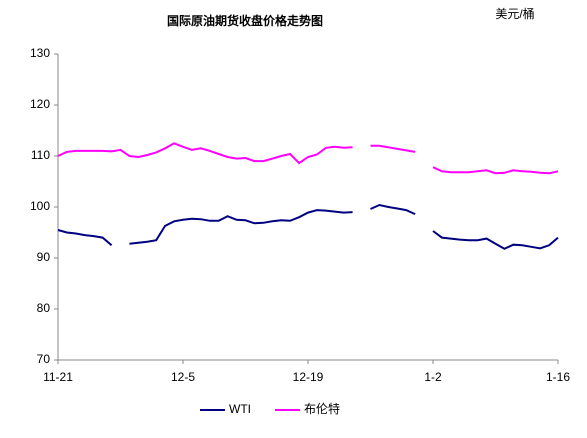  Describe the element at coordinates (44, 257) in the screenshot. I see `y-tick-label: 90` at that location.